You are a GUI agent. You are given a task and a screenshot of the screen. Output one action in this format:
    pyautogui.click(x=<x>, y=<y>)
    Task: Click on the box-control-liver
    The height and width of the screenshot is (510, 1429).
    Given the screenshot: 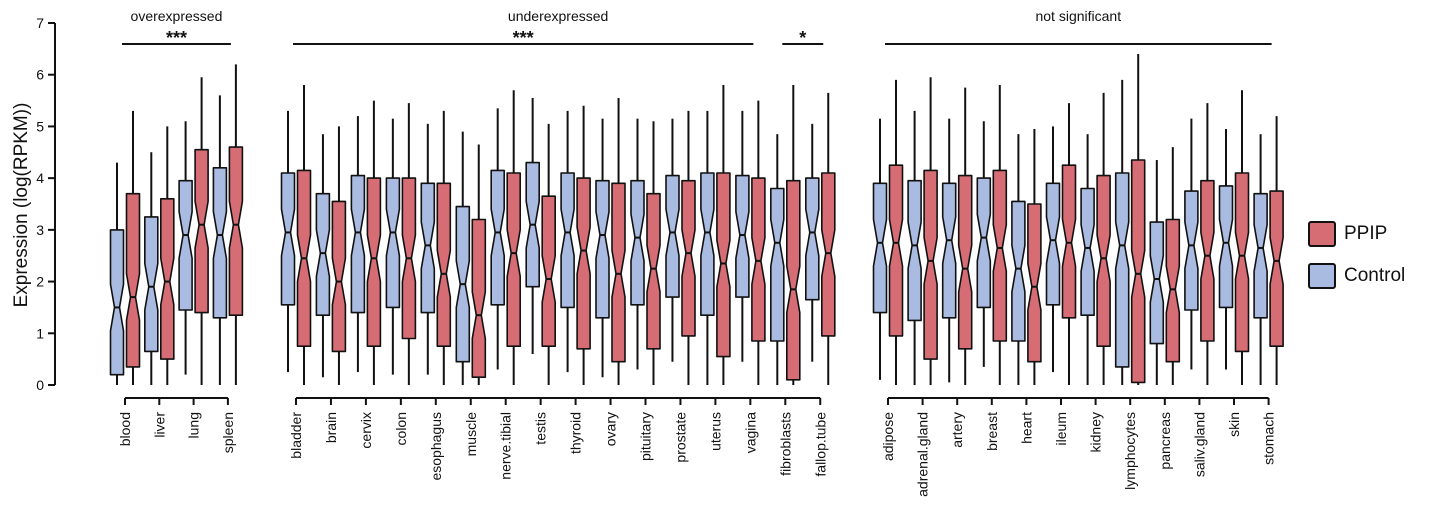 What is the action you would take?
    pyautogui.click(x=151, y=268)
    